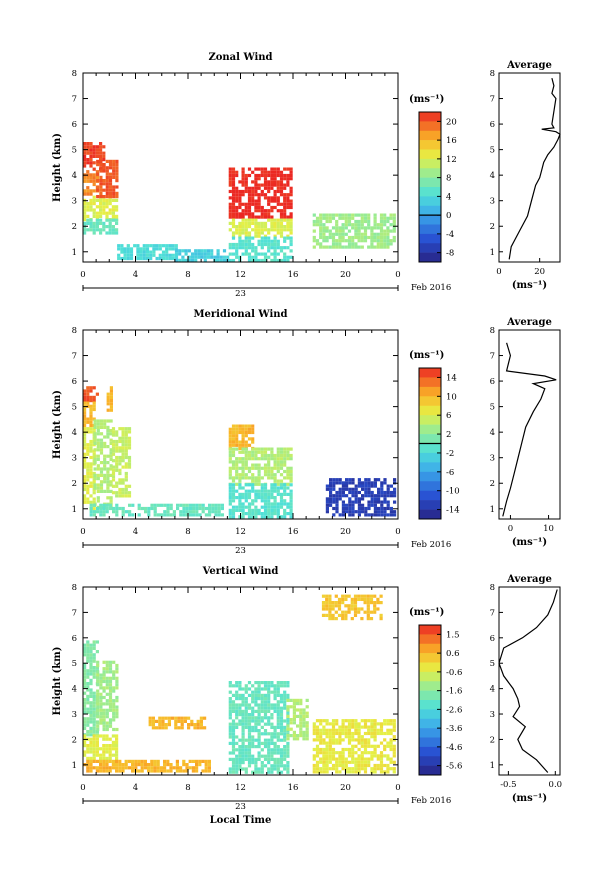 This screenshot has height=873, width=612. I want to click on colorbar-segment, so click(430, 391).